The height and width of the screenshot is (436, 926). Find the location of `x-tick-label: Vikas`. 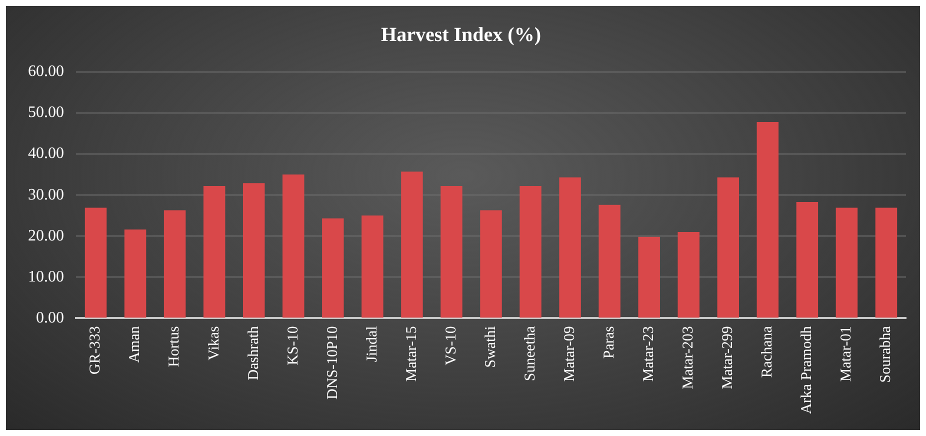

x-tick-label: Vikas is located at coordinates (214, 343).